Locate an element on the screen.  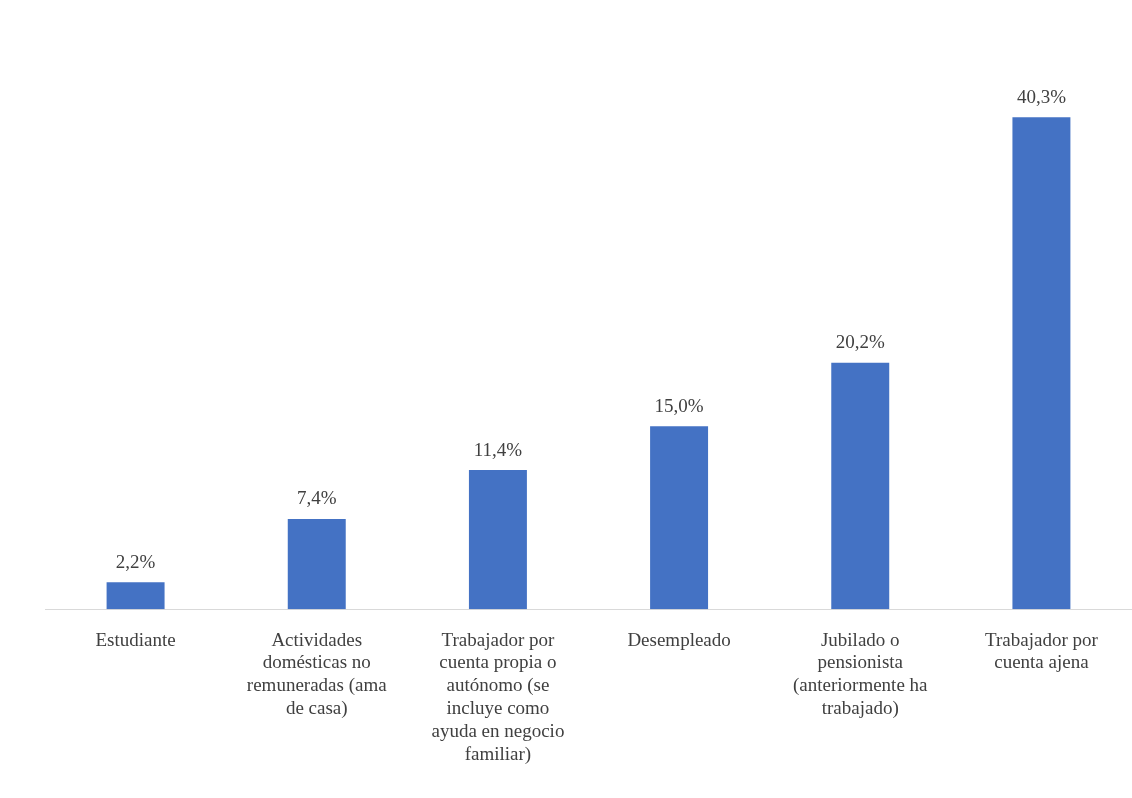
x-tick-label: Actividades domésticas no remuneradas (ama de casa) is located at coordinates (317, 673).